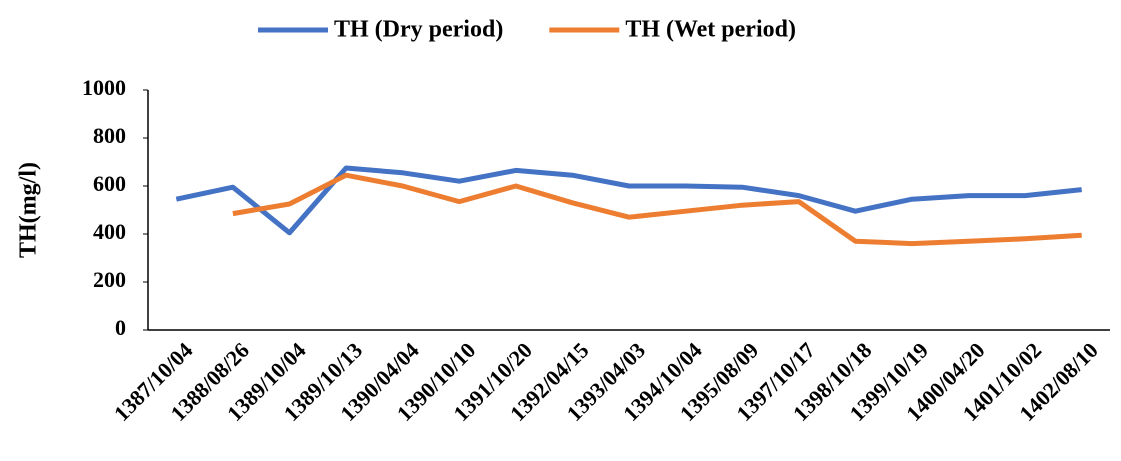  What do you see at coordinates (109, 279) in the screenshot?
I see `y-tick-label: 200` at bounding box center [109, 279].